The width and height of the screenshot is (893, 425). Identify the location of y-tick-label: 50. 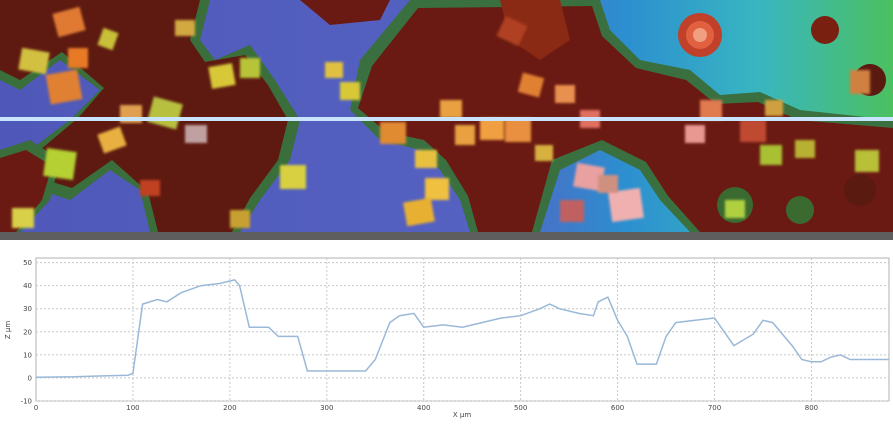
(27, 263).